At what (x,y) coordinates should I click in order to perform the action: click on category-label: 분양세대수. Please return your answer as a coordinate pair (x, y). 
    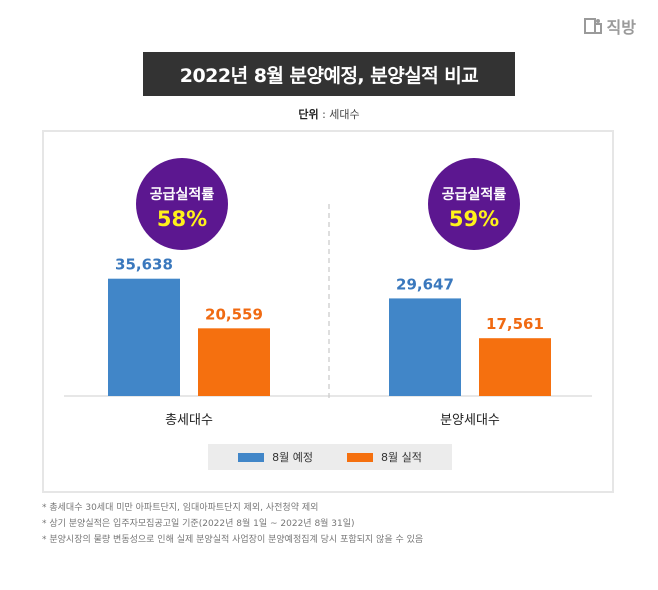
    Looking at the image, I should click on (470, 420).